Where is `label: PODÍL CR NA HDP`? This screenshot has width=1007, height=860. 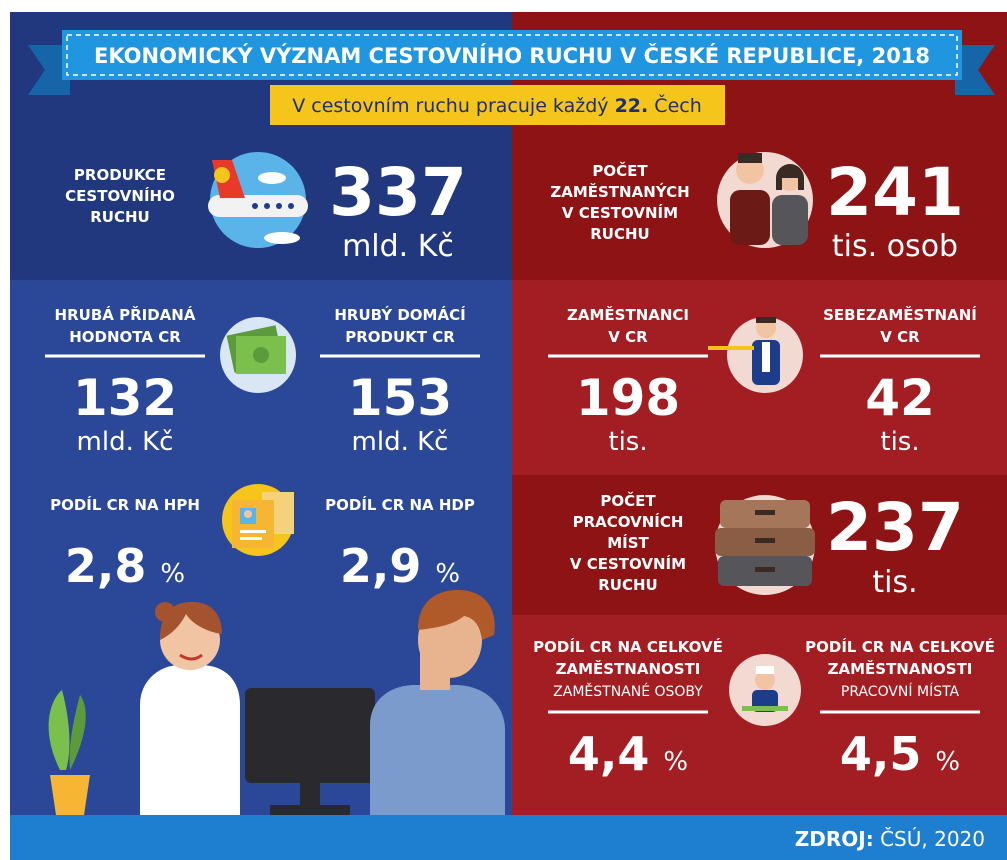 label: PODÍL CR NA HDP is located at coordinates (400, 504).